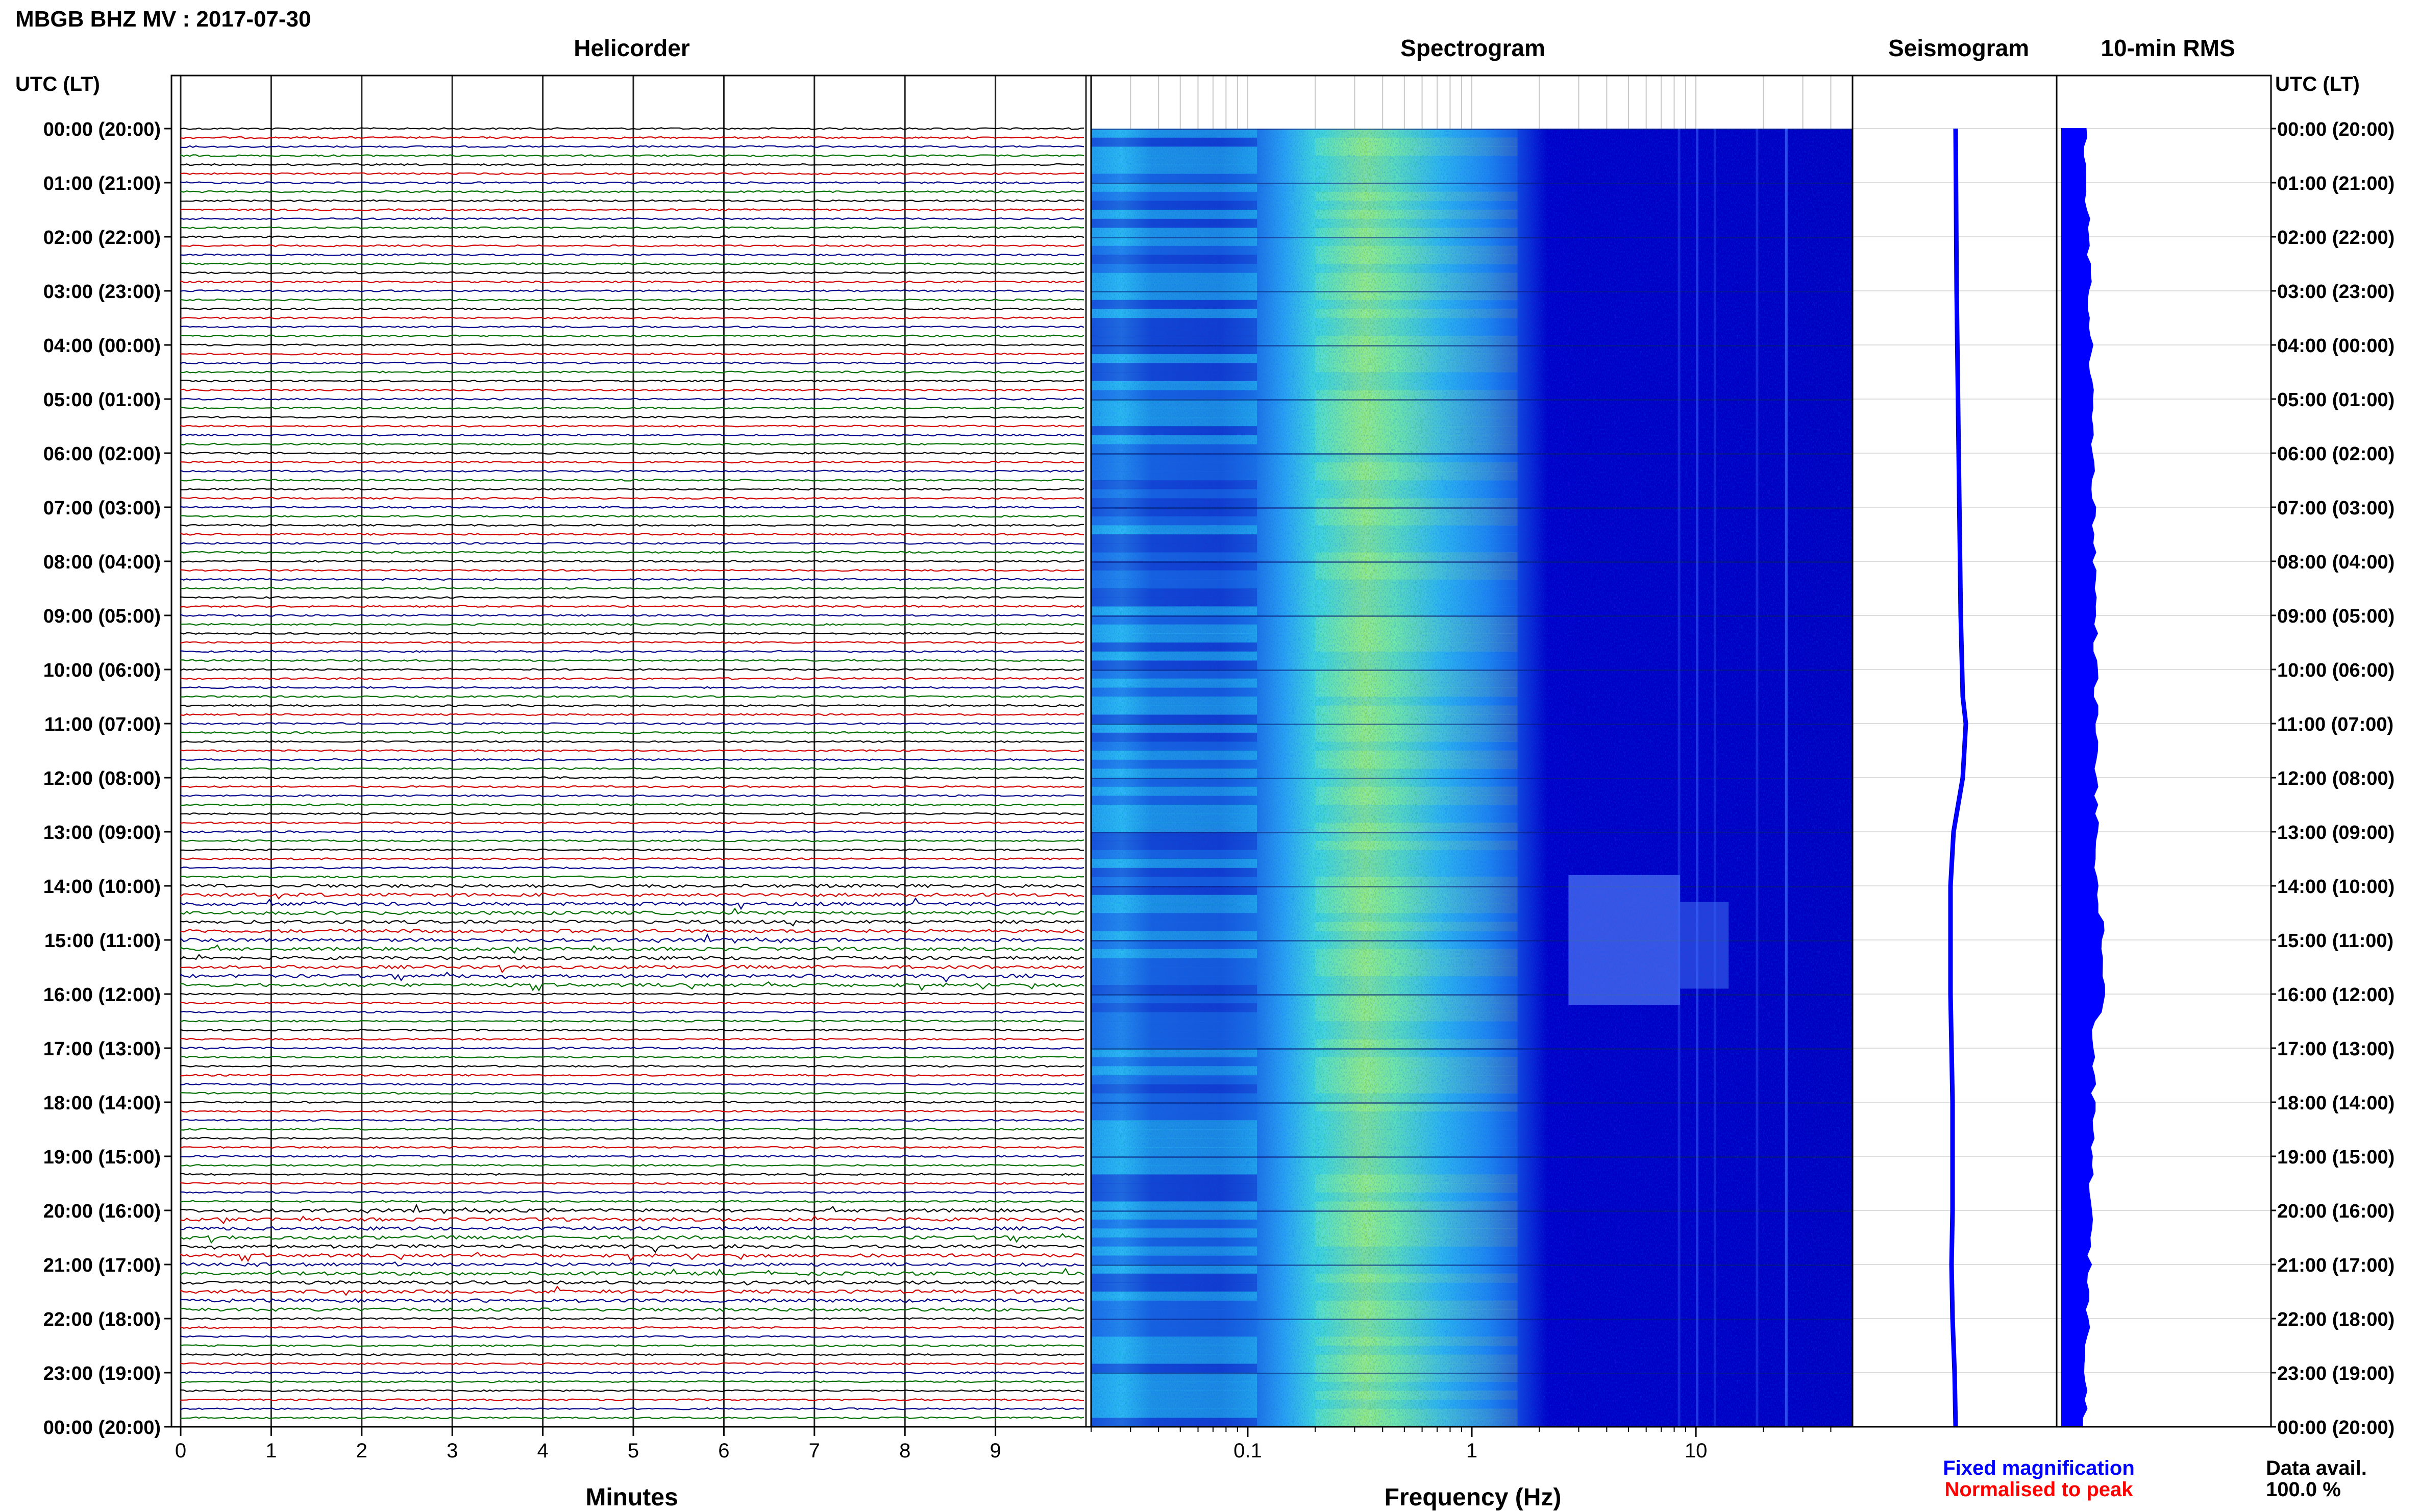  Describe the element at coordinates (102, 454) in the screenshot. I see `time-tick-label-left: 06:00 (02:00)` at that location.